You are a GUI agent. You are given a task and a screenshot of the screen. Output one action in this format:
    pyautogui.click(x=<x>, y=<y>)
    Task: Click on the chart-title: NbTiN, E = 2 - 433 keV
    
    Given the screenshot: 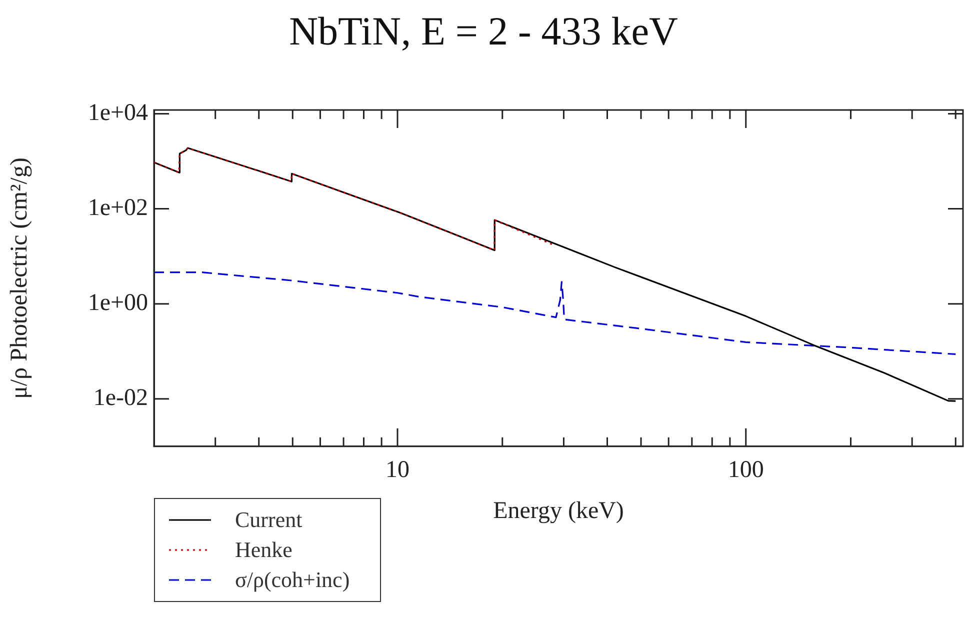 What is the action you would take?
    pyautogui.click(x=483, y=31)
    